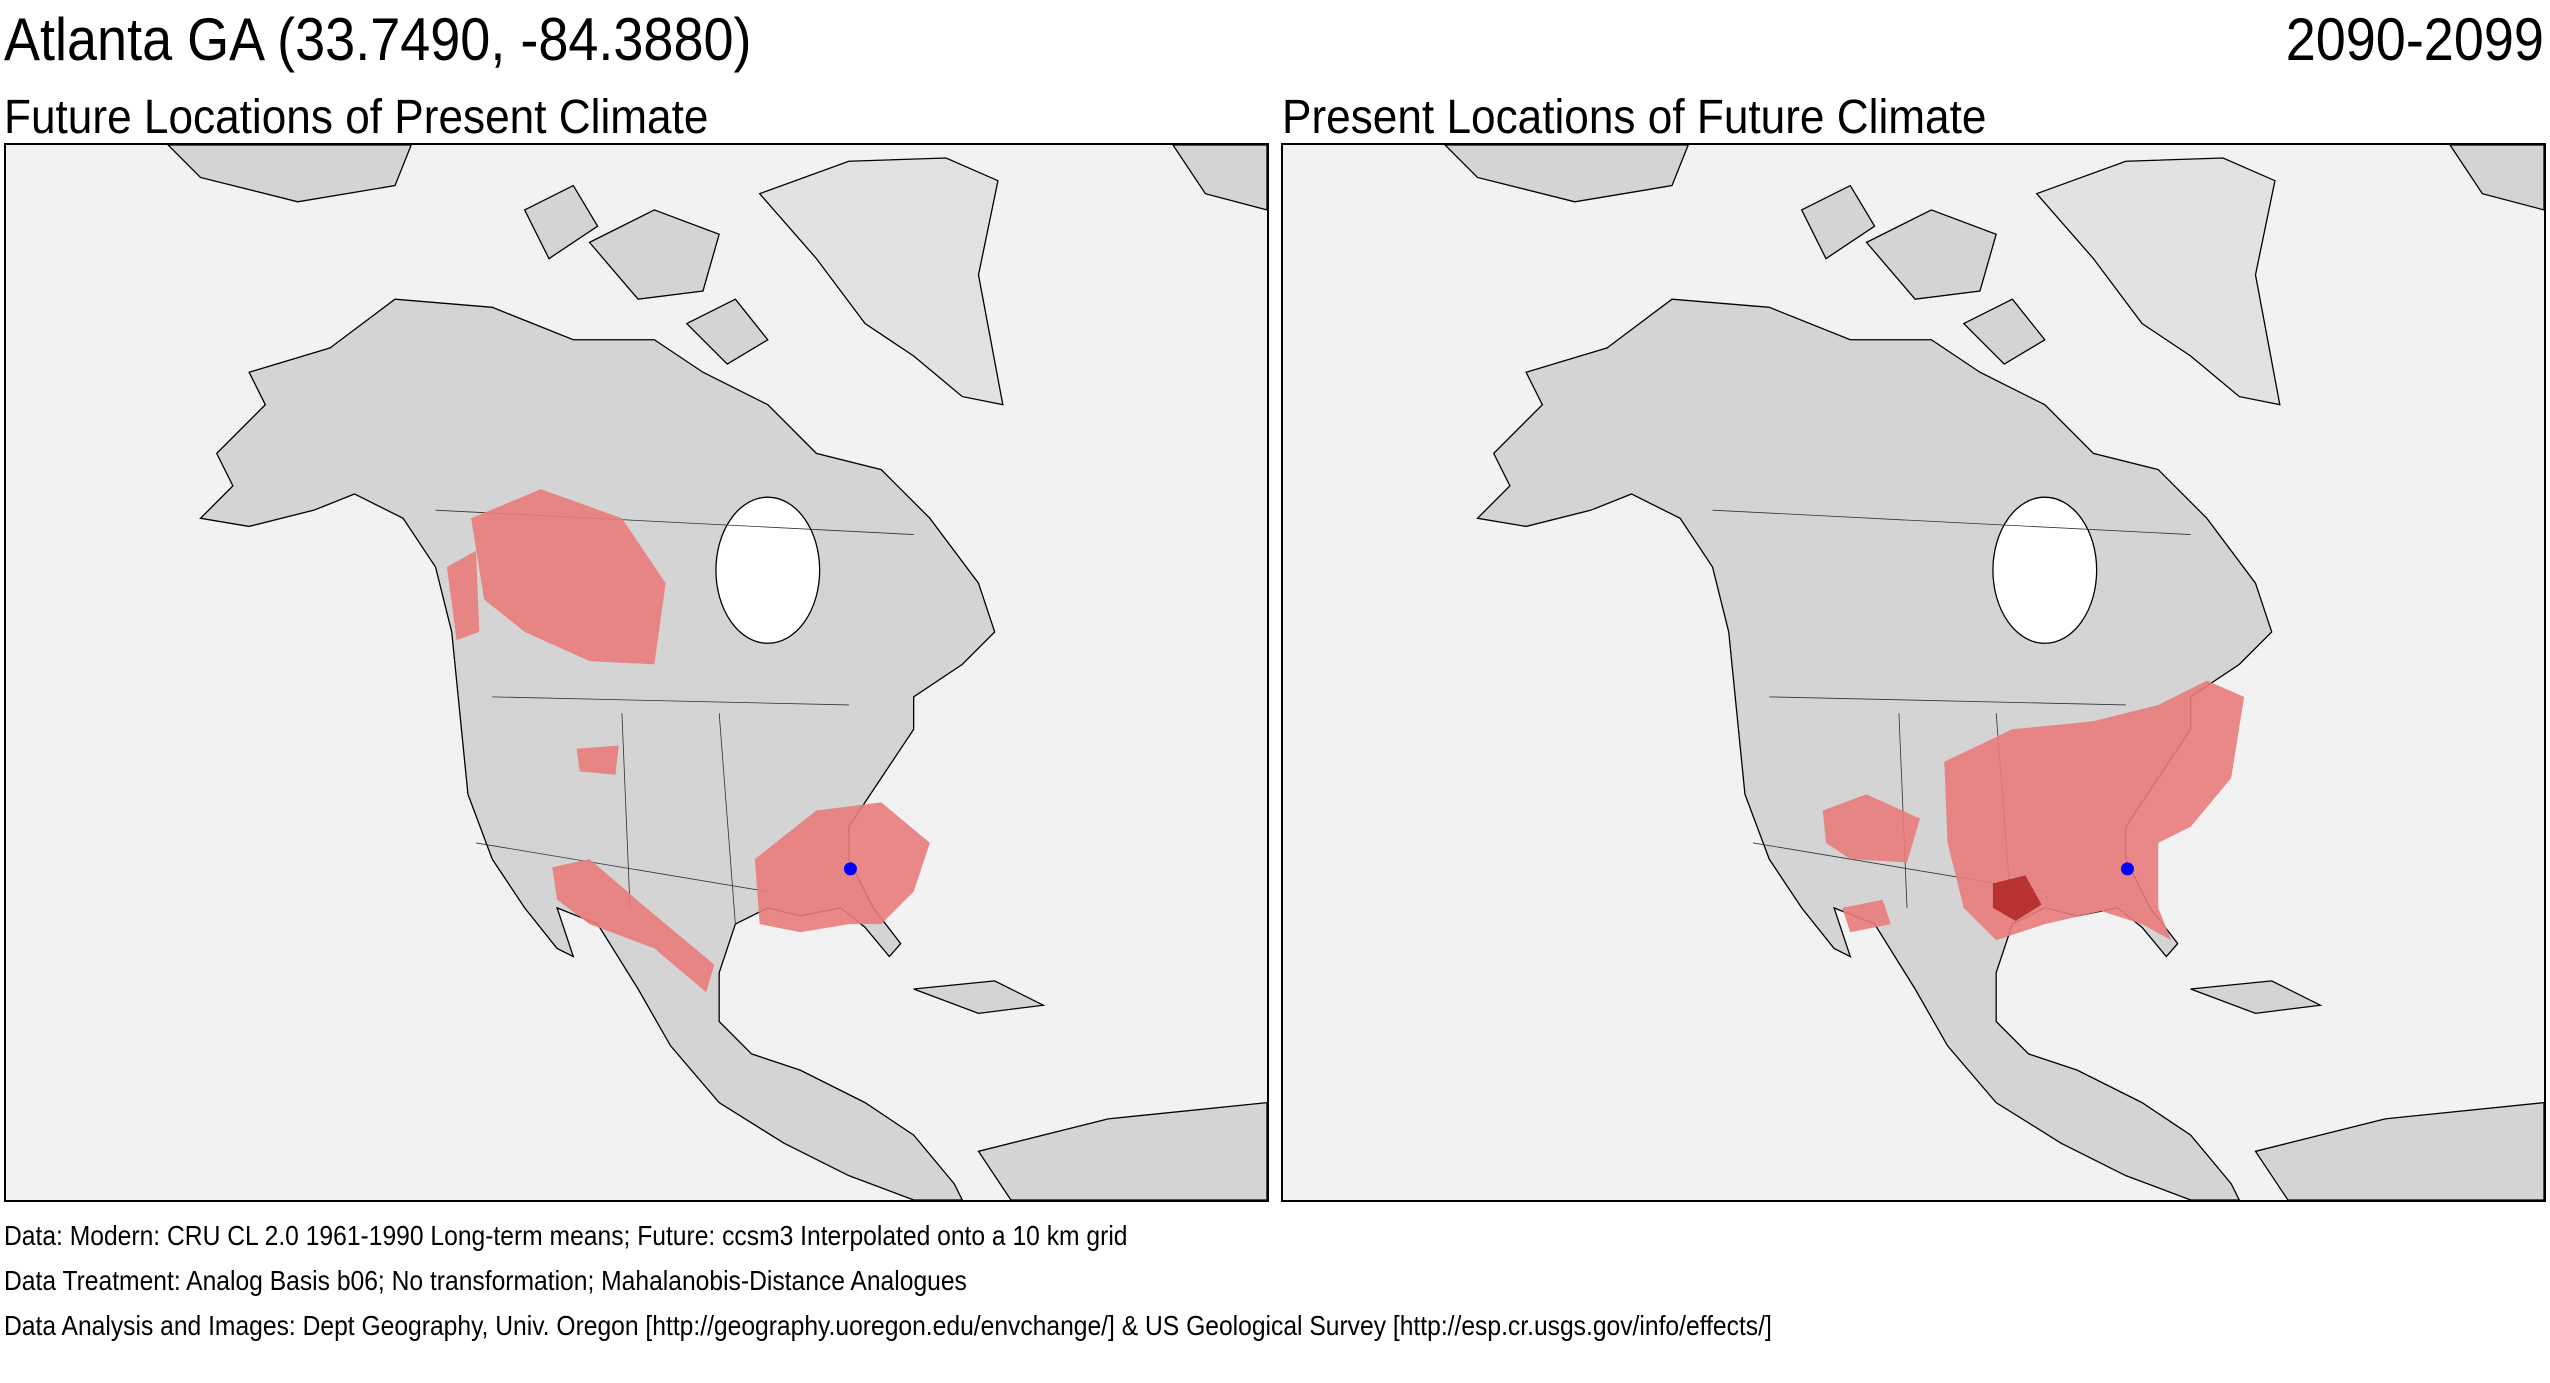  I want to click on location-title: Atlanta GA (33.7490, -84.3880), so click(378, 39).